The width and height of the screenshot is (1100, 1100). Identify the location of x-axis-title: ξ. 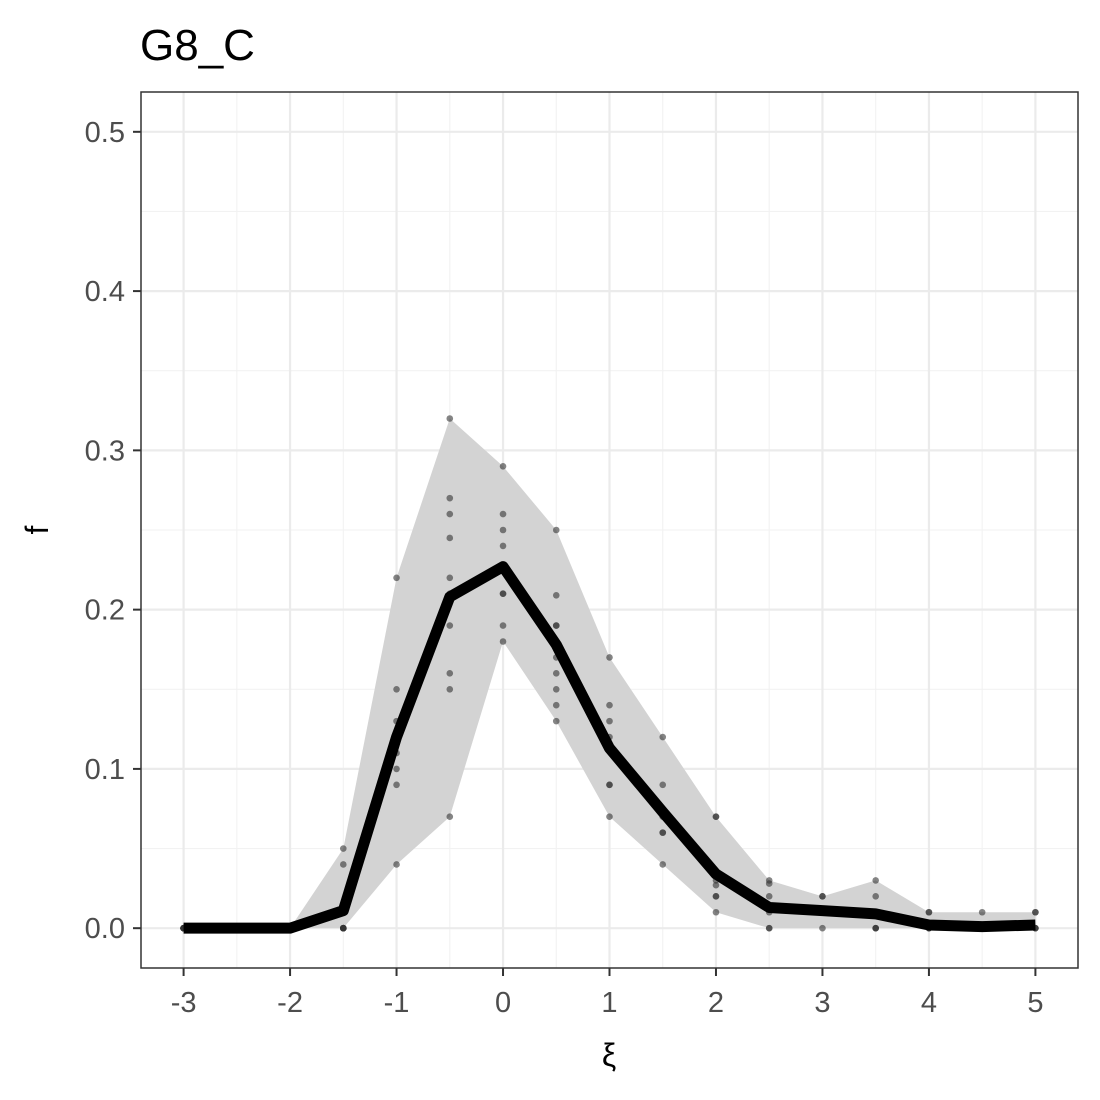
(609, 1055).